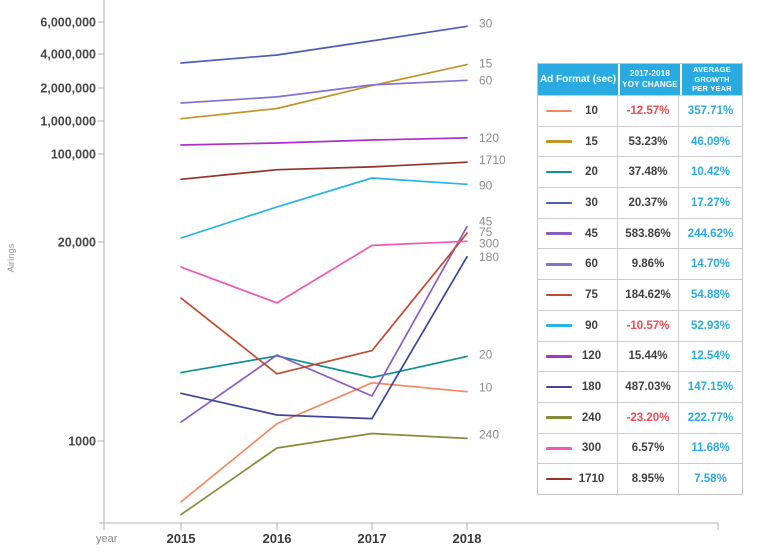  What do you see at coordinates (591, 233) in the screenshot?
I see `ad-format-value: 45` at bounding box center [591, 233].